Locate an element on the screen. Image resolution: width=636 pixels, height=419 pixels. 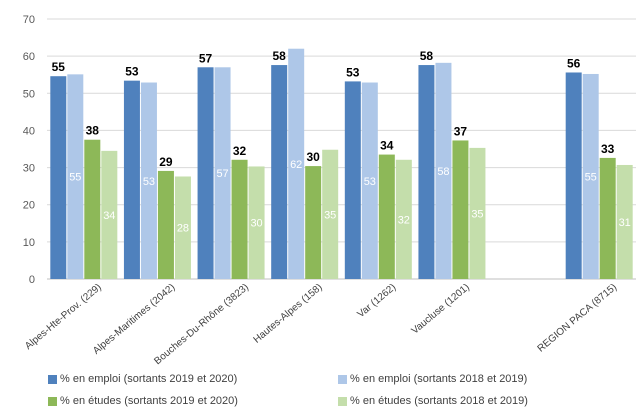
x-tick-label: Alpes-Hte-Prov. (229) is located at coordinates (63, 317).